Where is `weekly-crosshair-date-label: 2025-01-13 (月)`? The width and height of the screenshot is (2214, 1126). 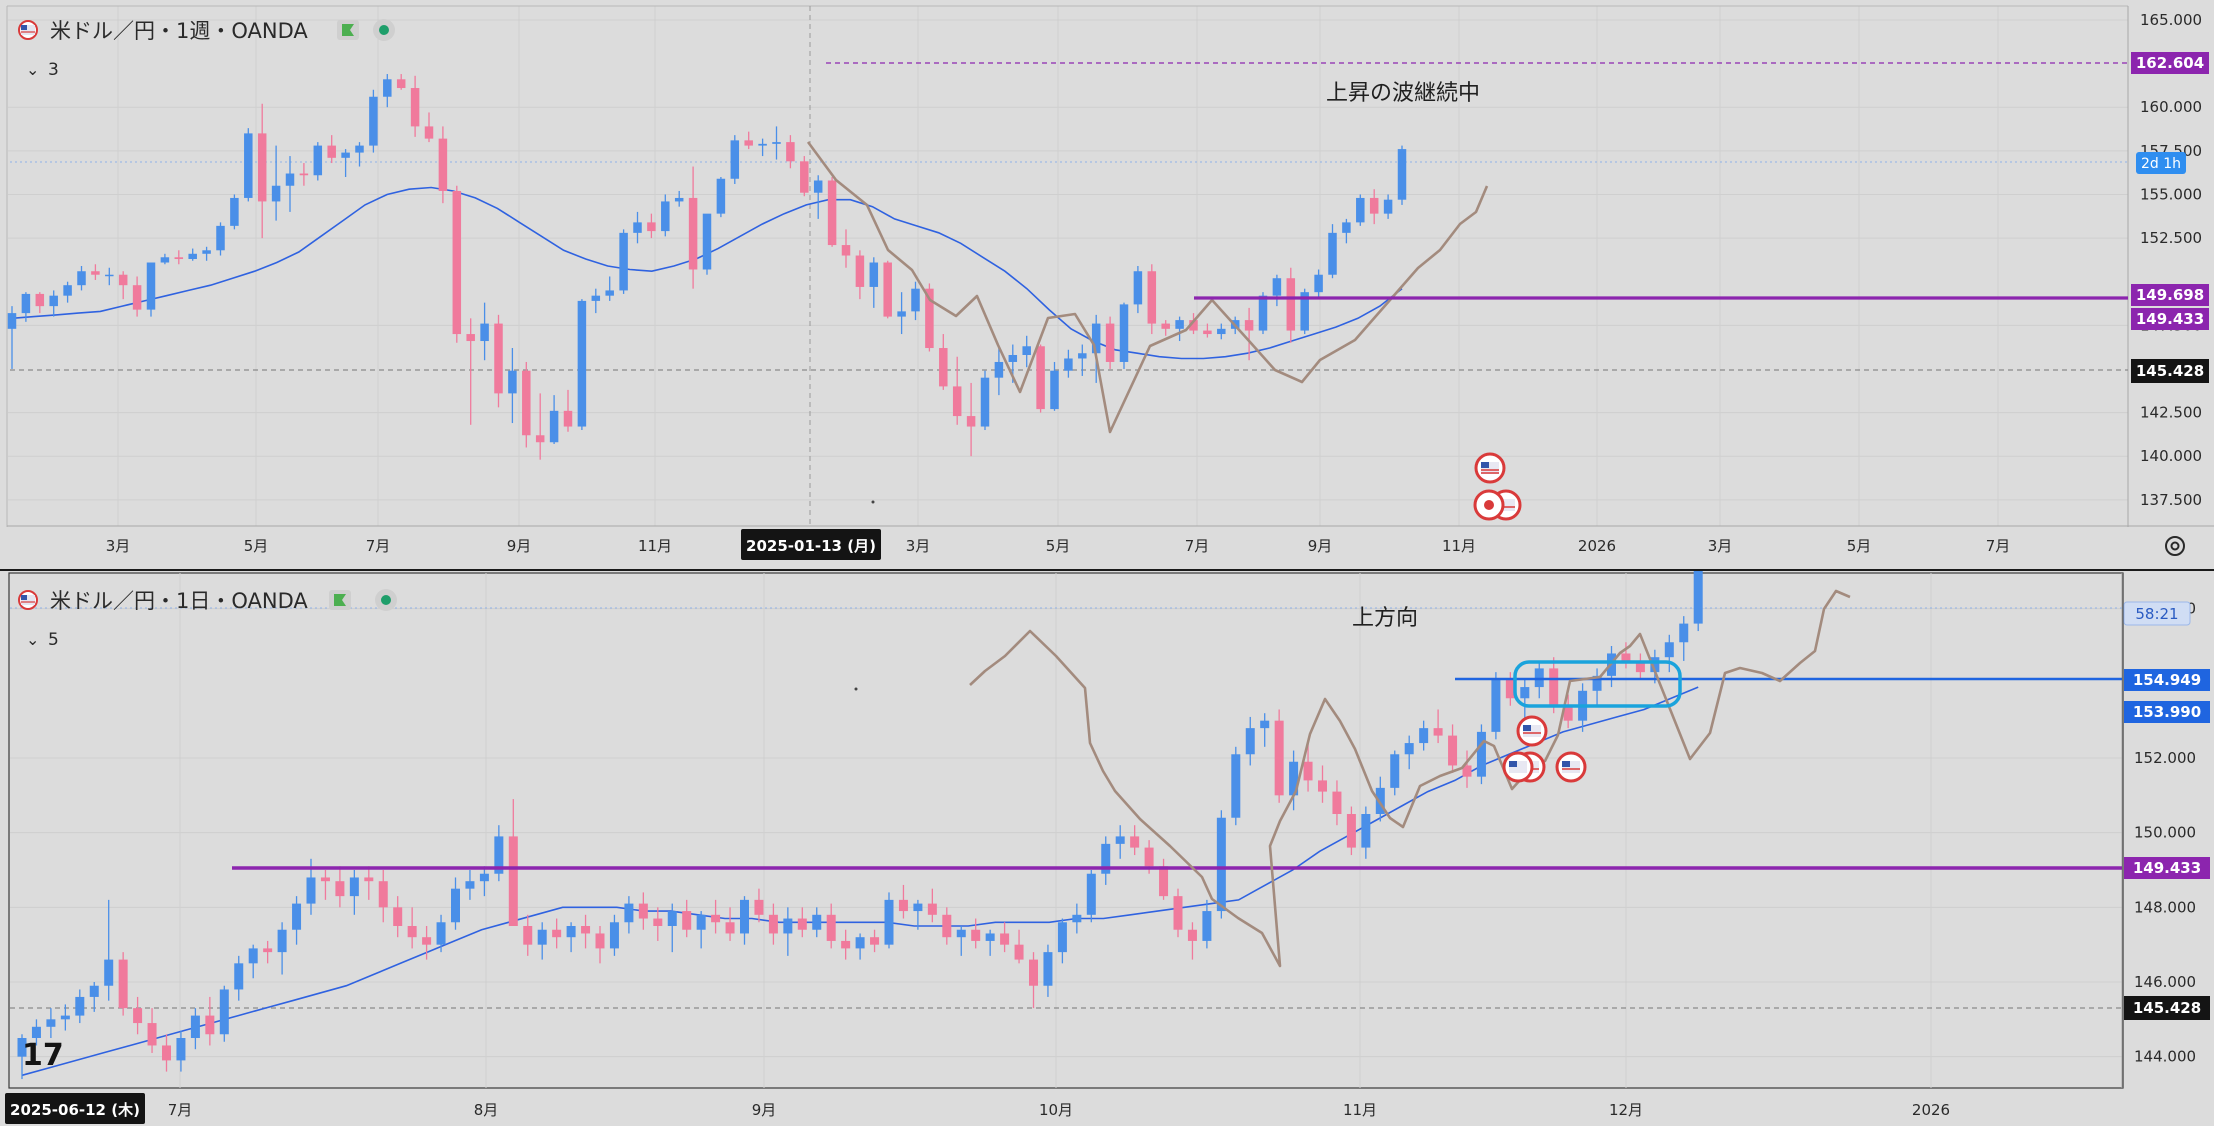 weekly-crosshair-date-label: 2025-01-13 (月) is located at coordinates (811, 544).